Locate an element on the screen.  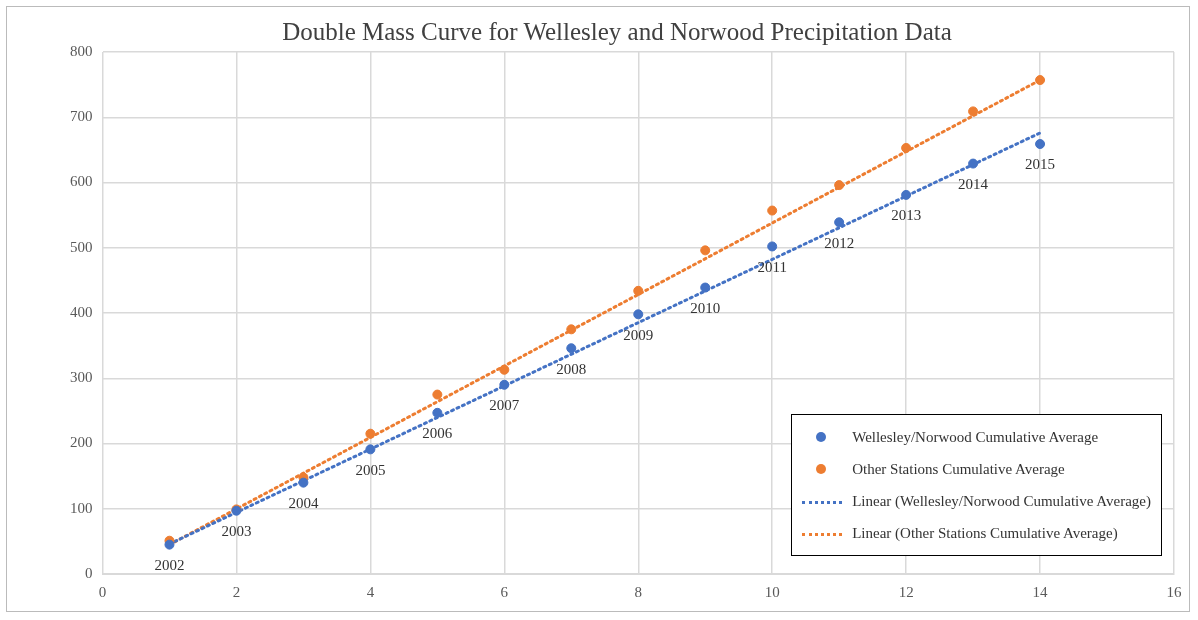
y-tick-label: 300 is located at coordinates (81, 377).